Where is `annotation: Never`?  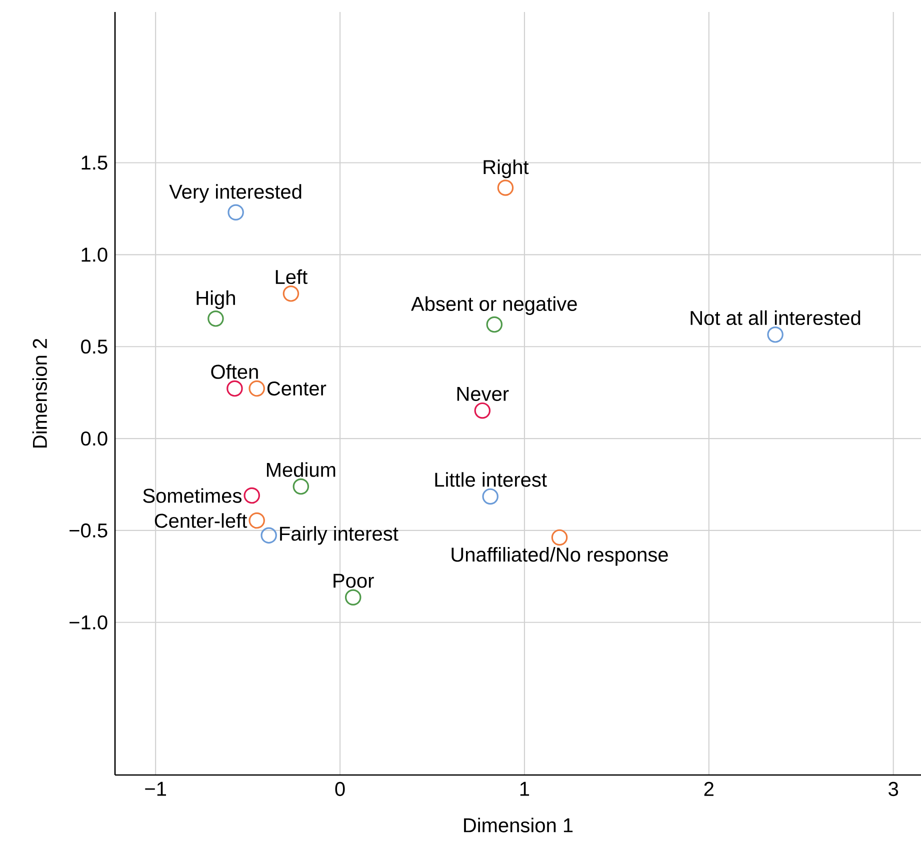 annotation: Never is located at coordinates (483, 394).